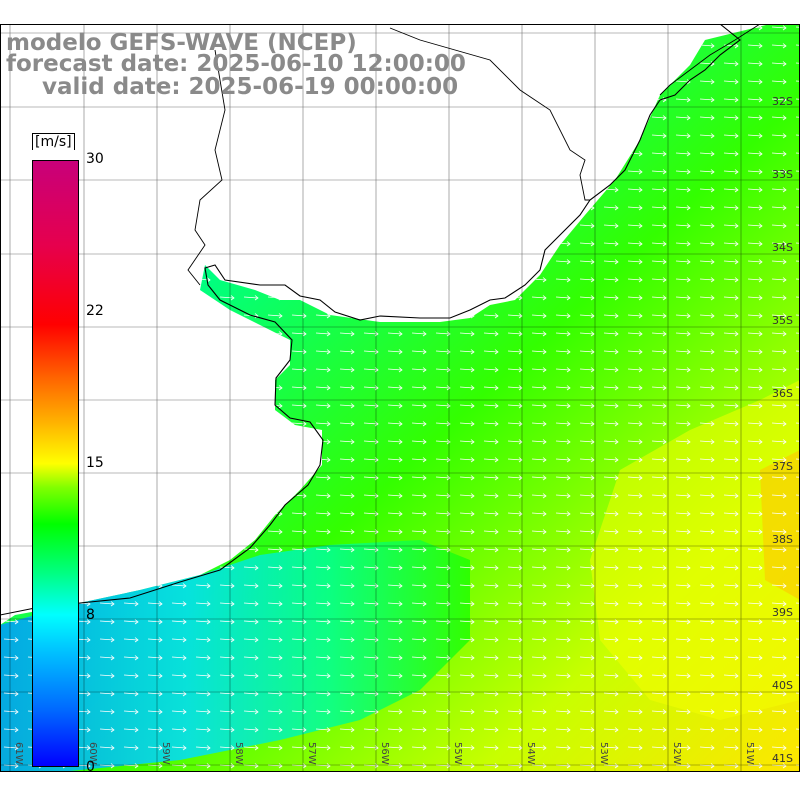  Describe the element at coordinates (90, 767) in the screenshot. I see `colorbar-tick: 0` at that location.